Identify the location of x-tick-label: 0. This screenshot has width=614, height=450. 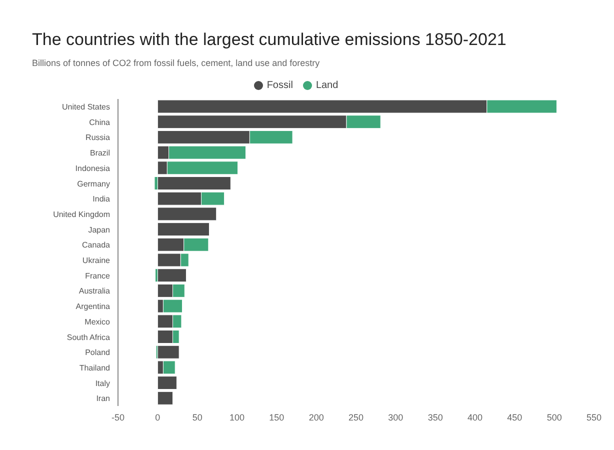
(157, 417).